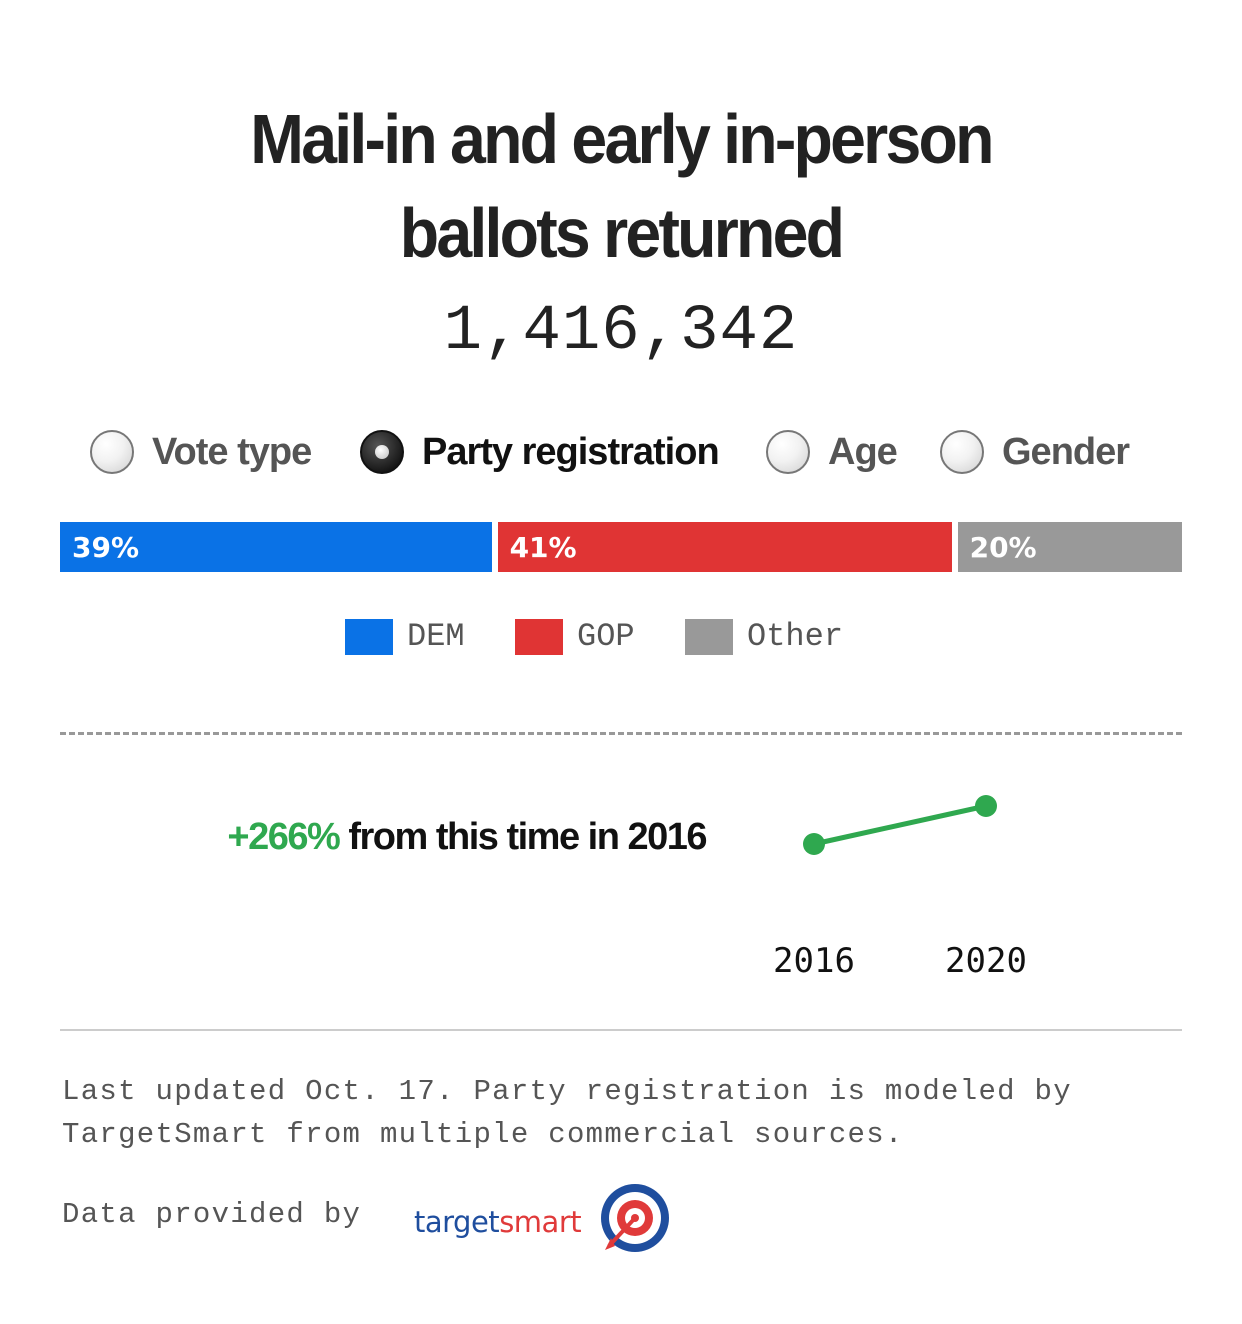 This screenshot has width=1242, height=1324. I want to click on radio-age: Age, so click(832, 452).